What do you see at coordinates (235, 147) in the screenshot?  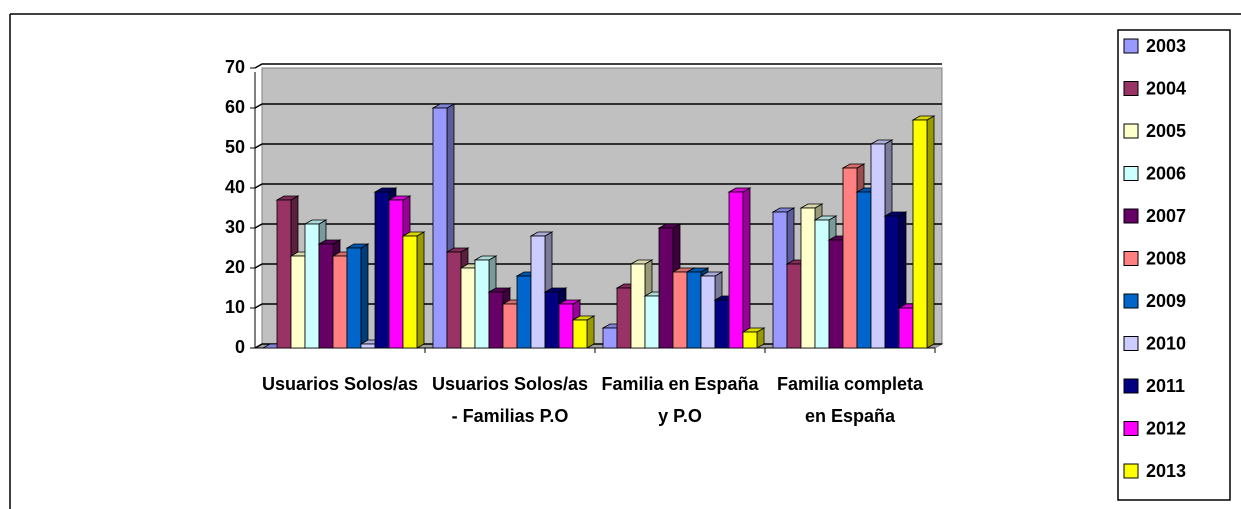 I see `y-tick-label: 50` at bounding box center [235, 147].